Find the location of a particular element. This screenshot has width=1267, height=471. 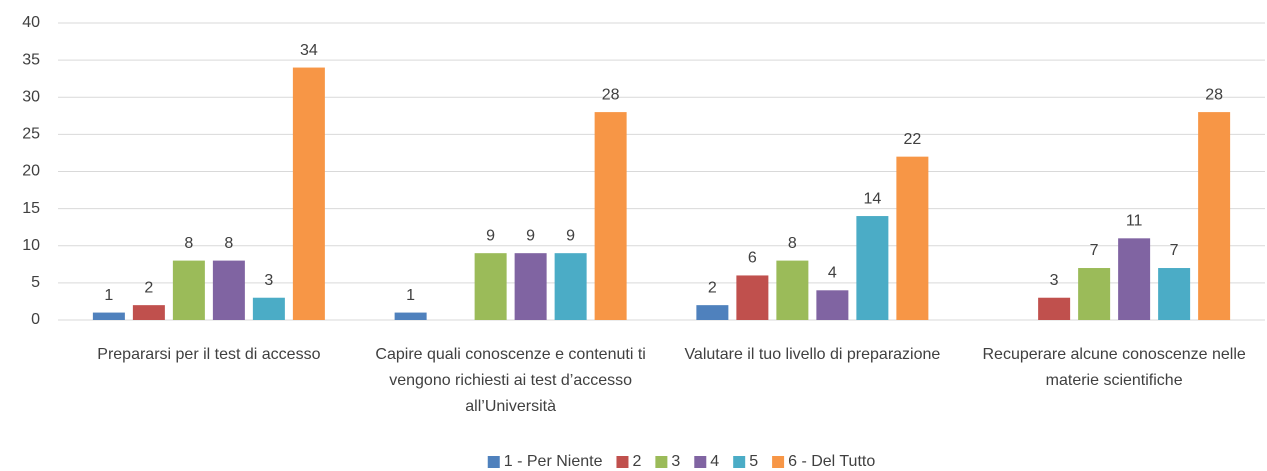

x-tick-label: Valutare il tuo livello di preparazione is located at coordinates (812, 354).